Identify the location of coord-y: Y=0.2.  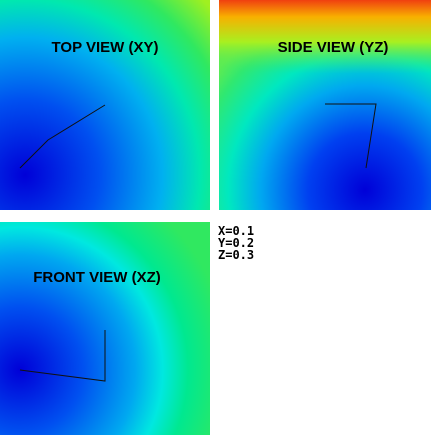
(236, 243).